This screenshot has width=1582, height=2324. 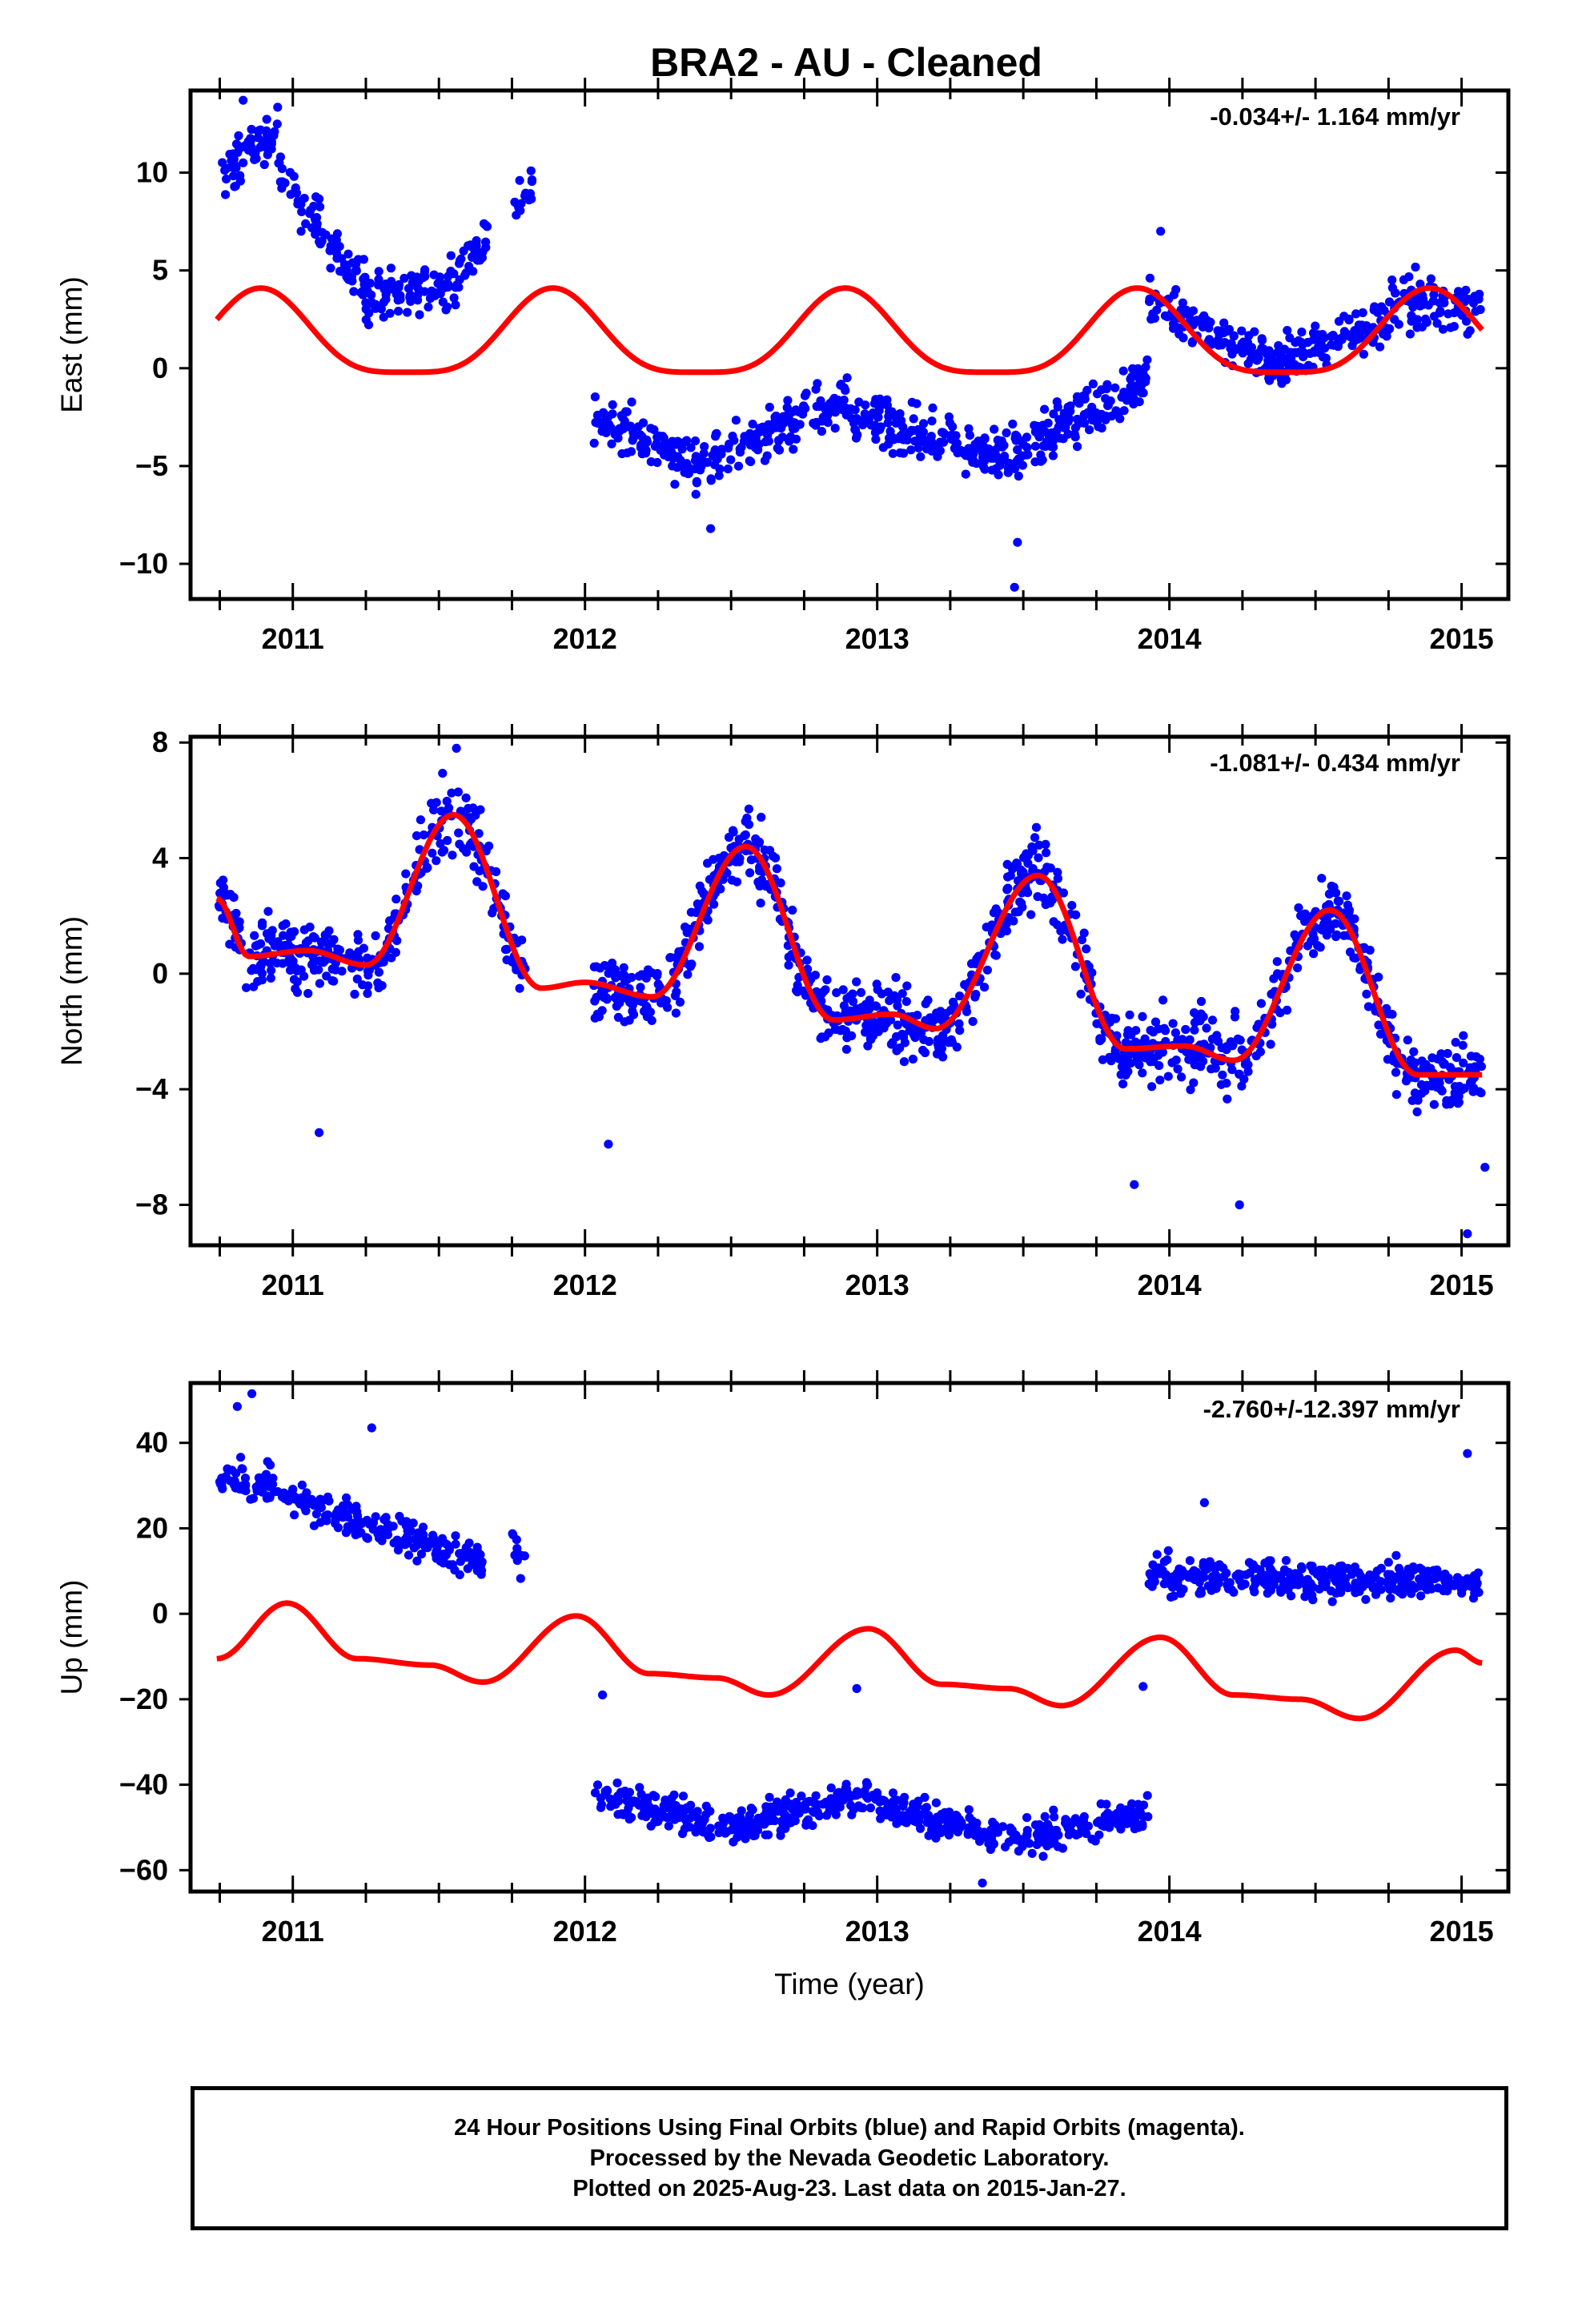 What do you see at coordinates (1462, 1285) in the screenshot?
I see `x-tick-label: 2015` at bounding box center [1462, 1285].